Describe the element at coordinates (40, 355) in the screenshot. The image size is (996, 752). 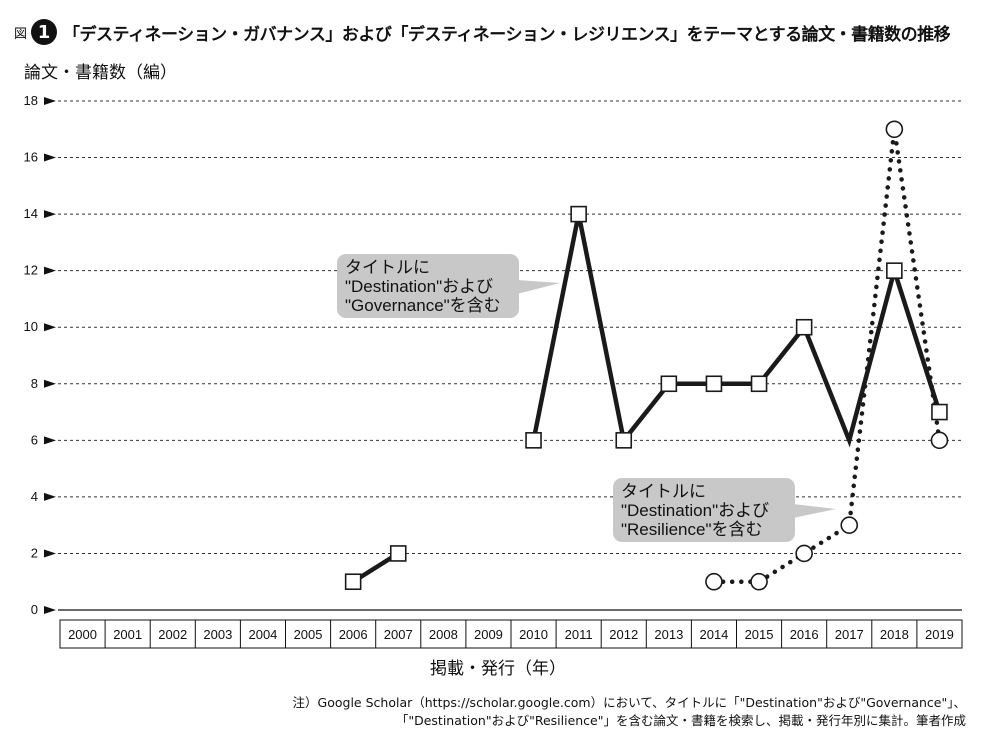
I see `y-axis: 0 2 4 6 8 10 12 14 16 18` at that location.